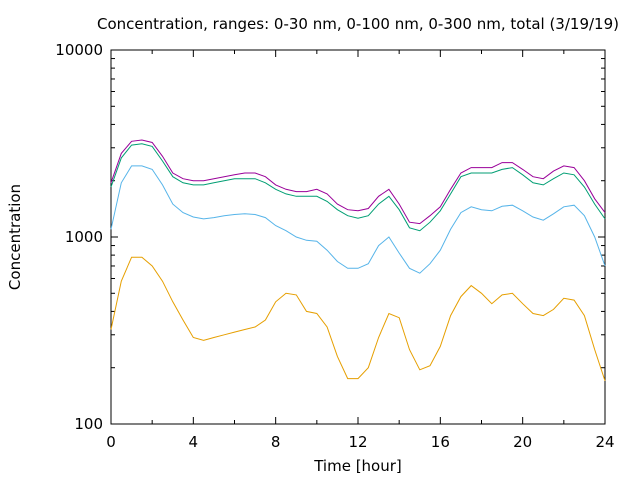 The image size is (640, 480). Describe the element at coordinates (79, 50) in the screenshot. I see `y-tick-label: 10000` at that location.